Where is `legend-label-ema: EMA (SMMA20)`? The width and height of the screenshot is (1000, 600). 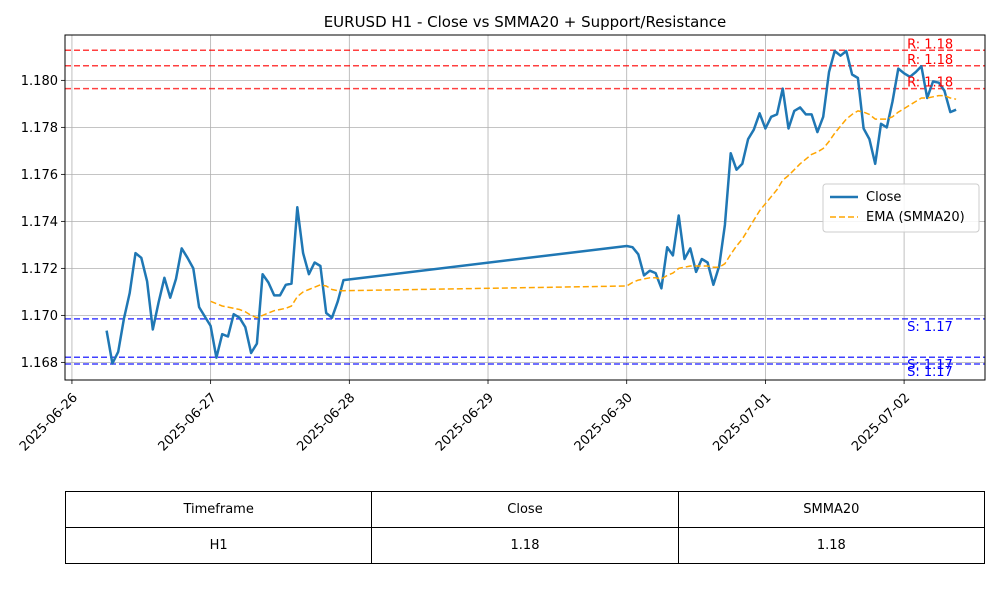
legend-label-ema: EMA (SMMA20) is located at coordinates (915, 217).